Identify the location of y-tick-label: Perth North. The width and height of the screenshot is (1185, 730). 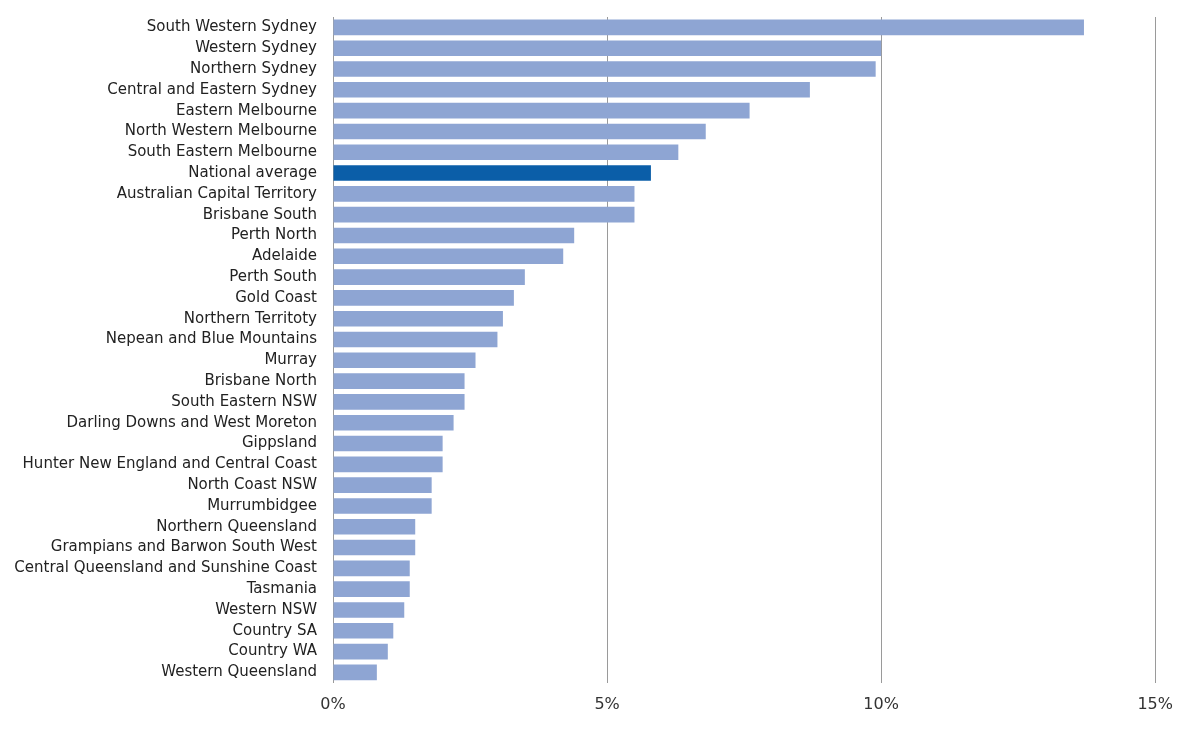
(273, 234).